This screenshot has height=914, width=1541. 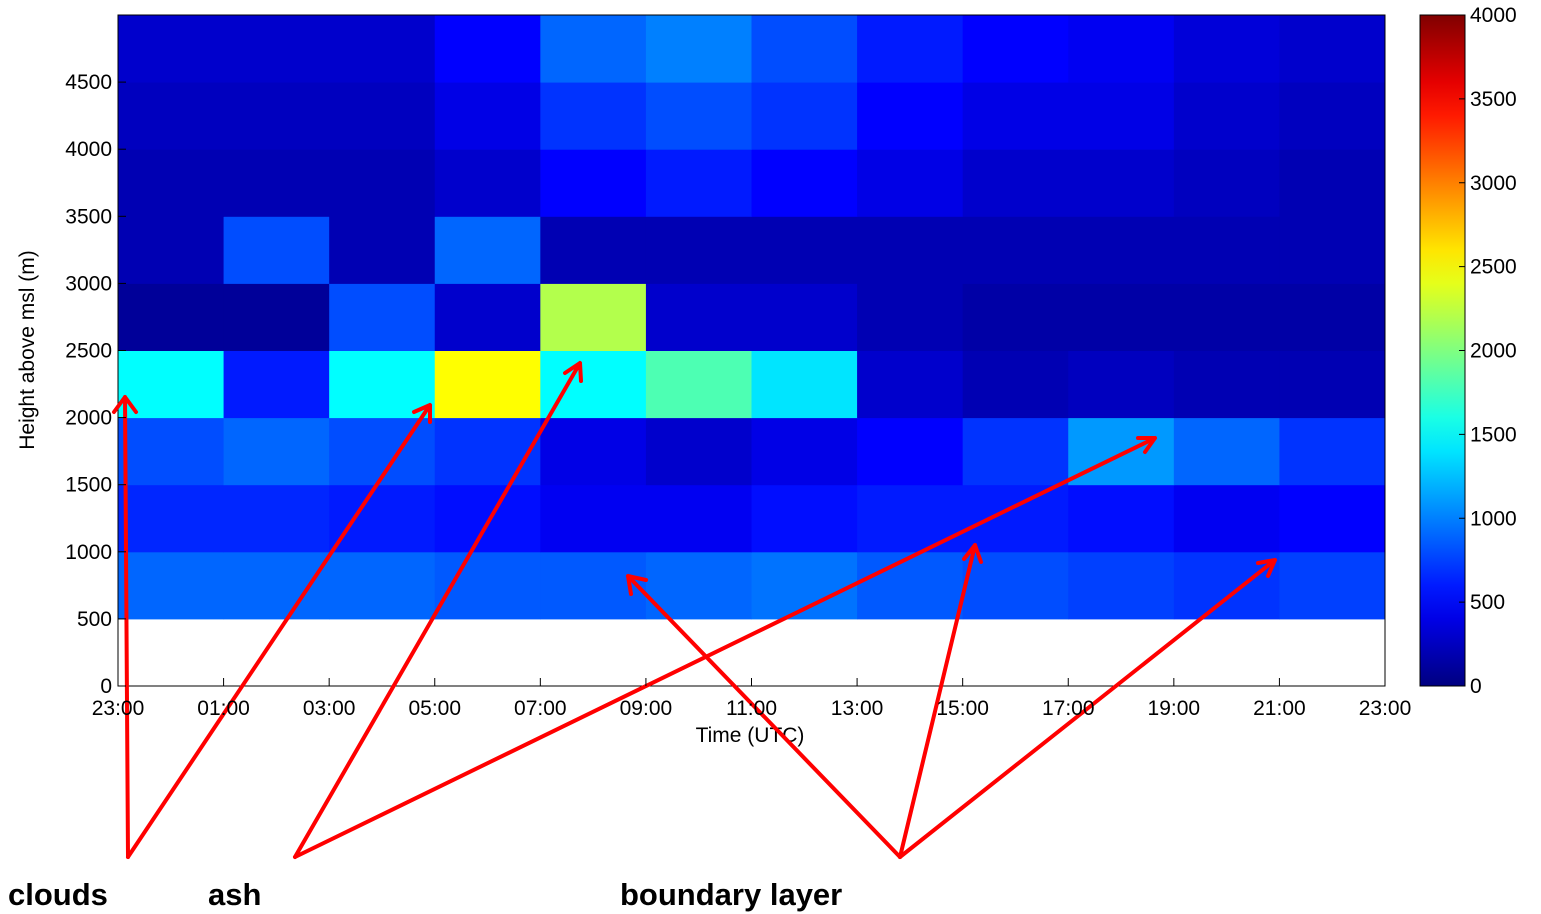 I want to click on y-tick-label: 4500, so click(x=88, y=82).